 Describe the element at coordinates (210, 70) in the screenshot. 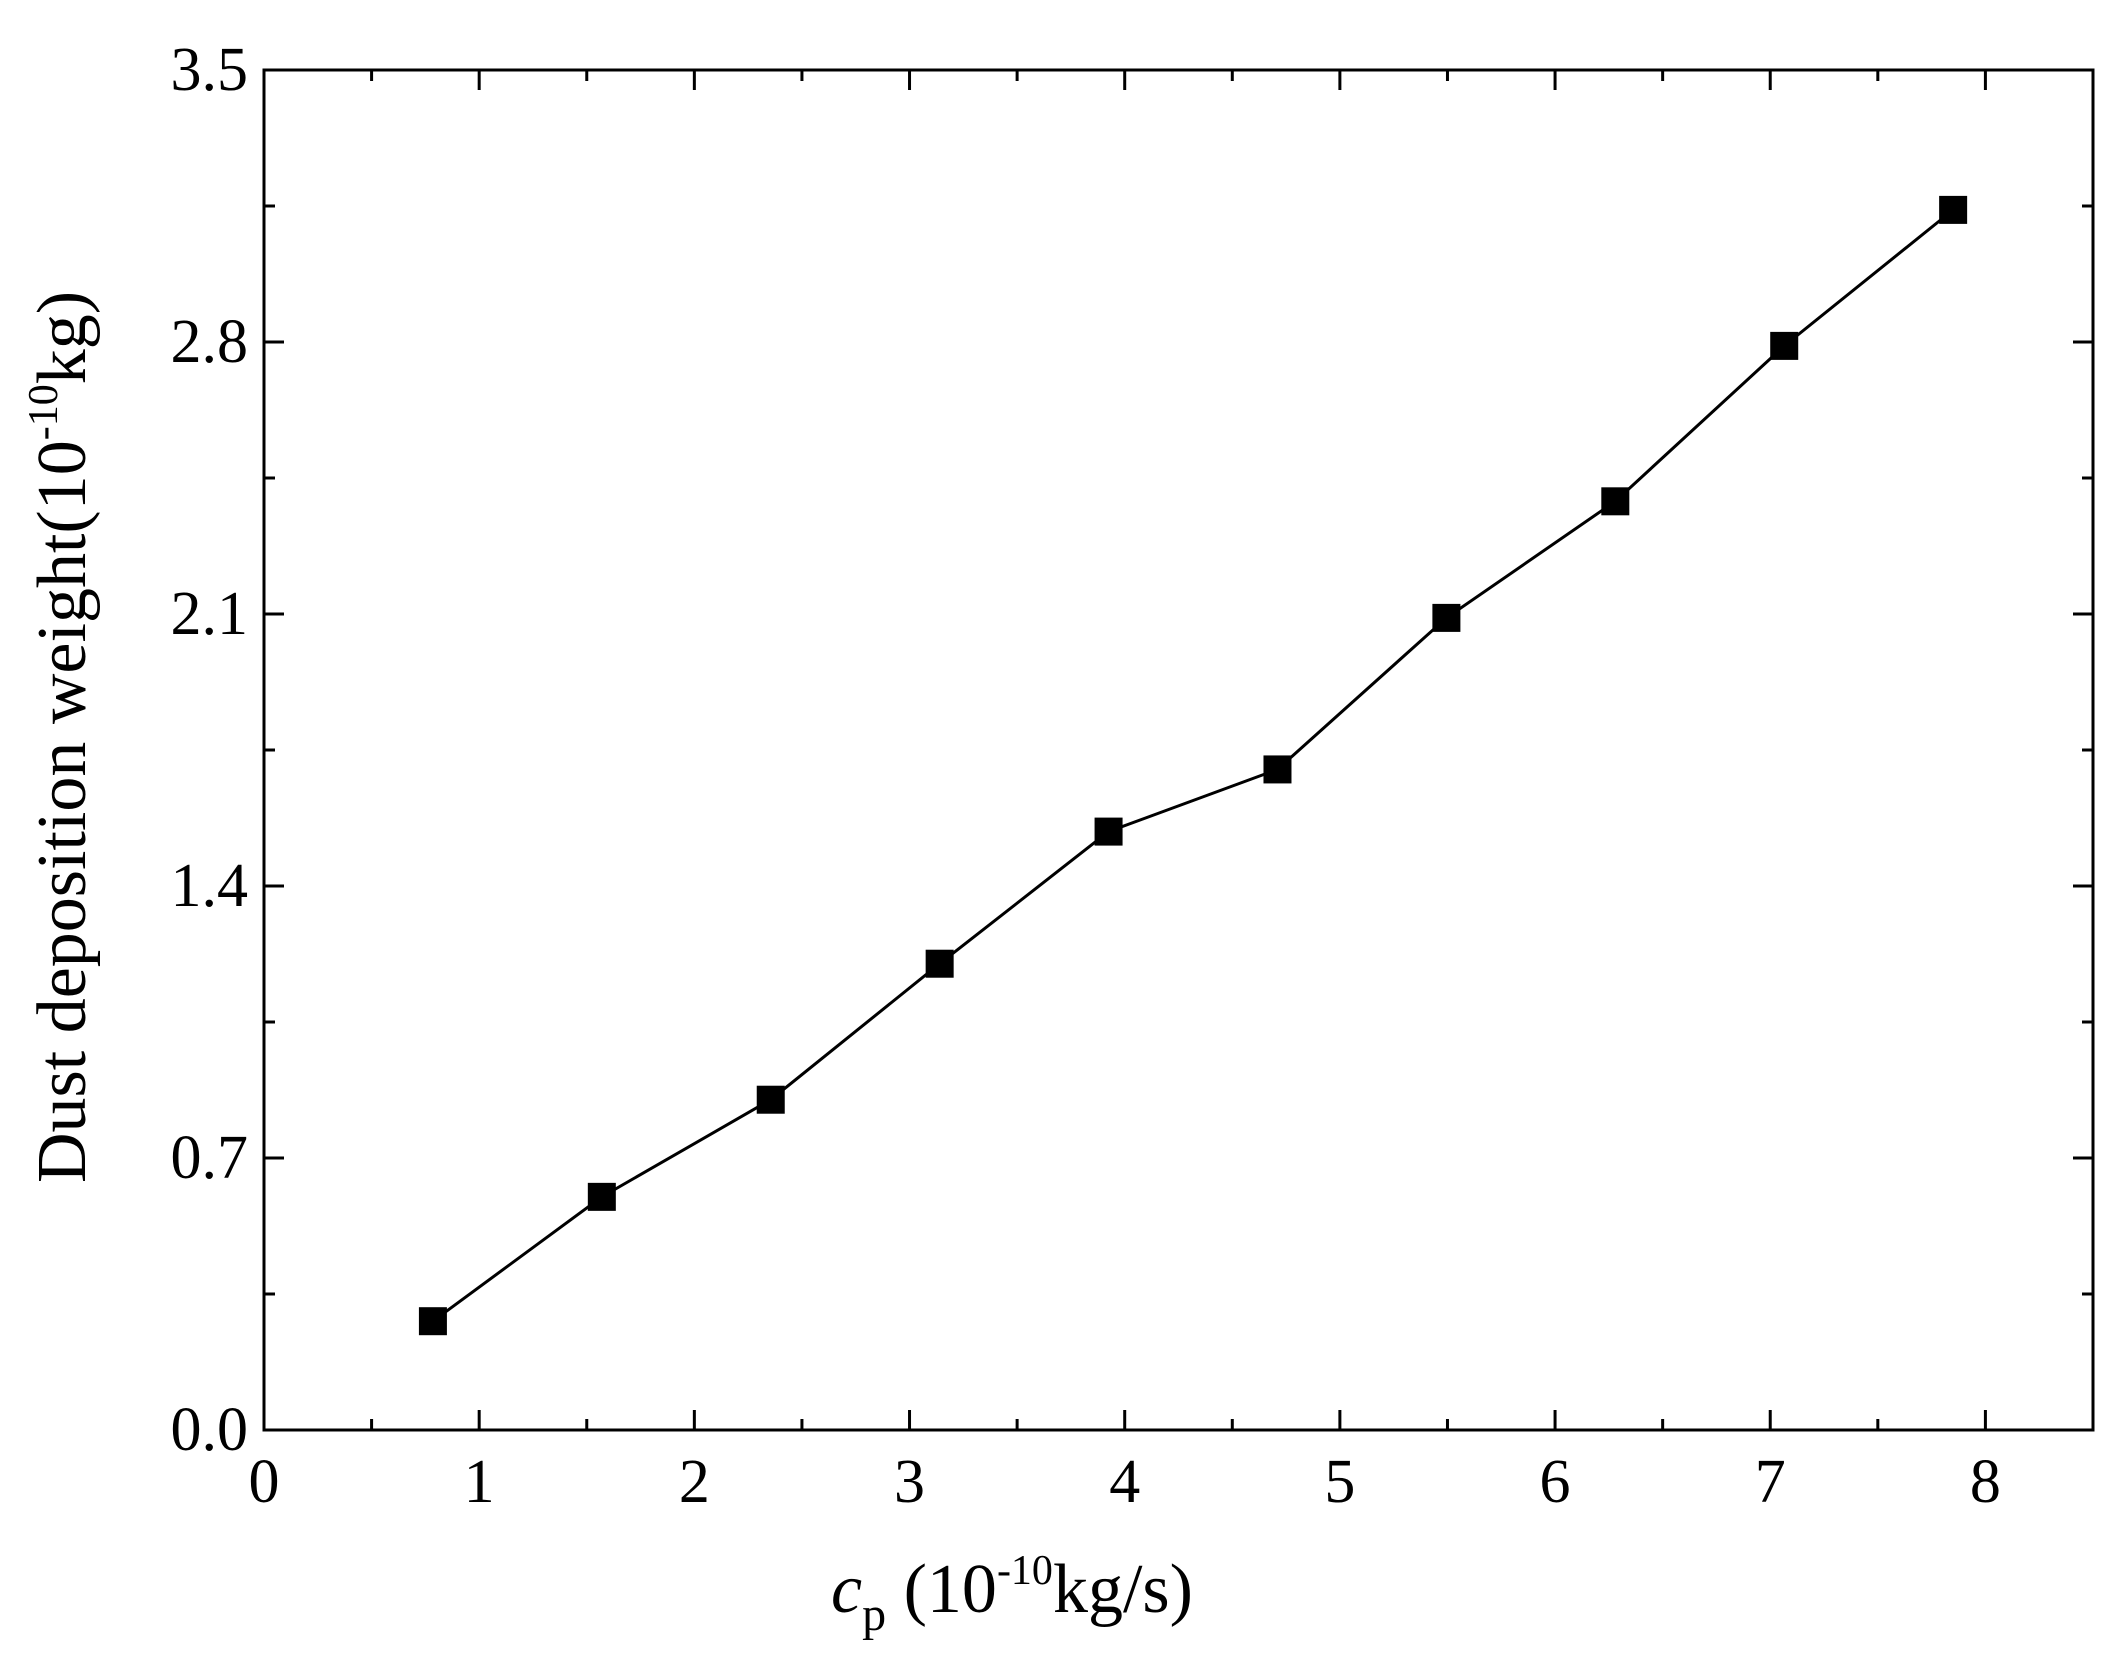

I see `y-tick-label: 3.5` at that location.